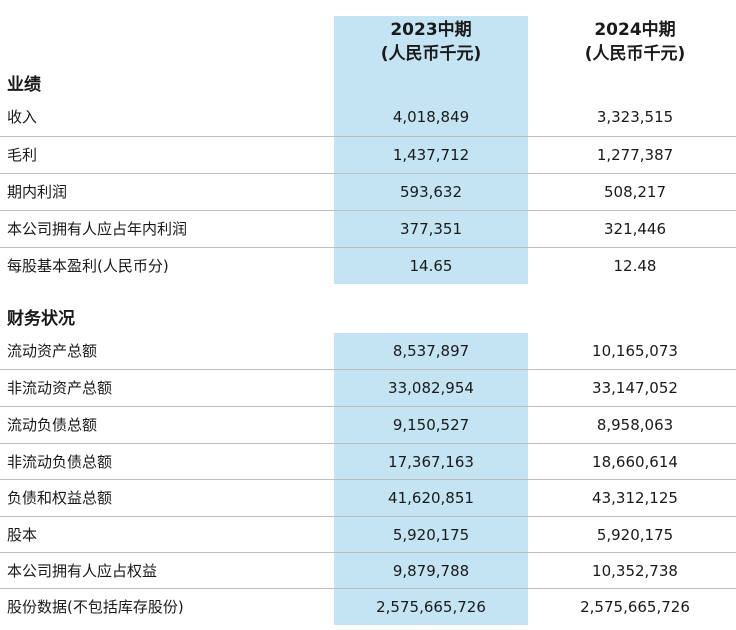 This screenshot has width=736, height=630. What do you see at coordinates (635, 42) in the screenshot?
I see `column-header-2024: 2024中期 (人民币千元)` at bounding box center [635, 42].